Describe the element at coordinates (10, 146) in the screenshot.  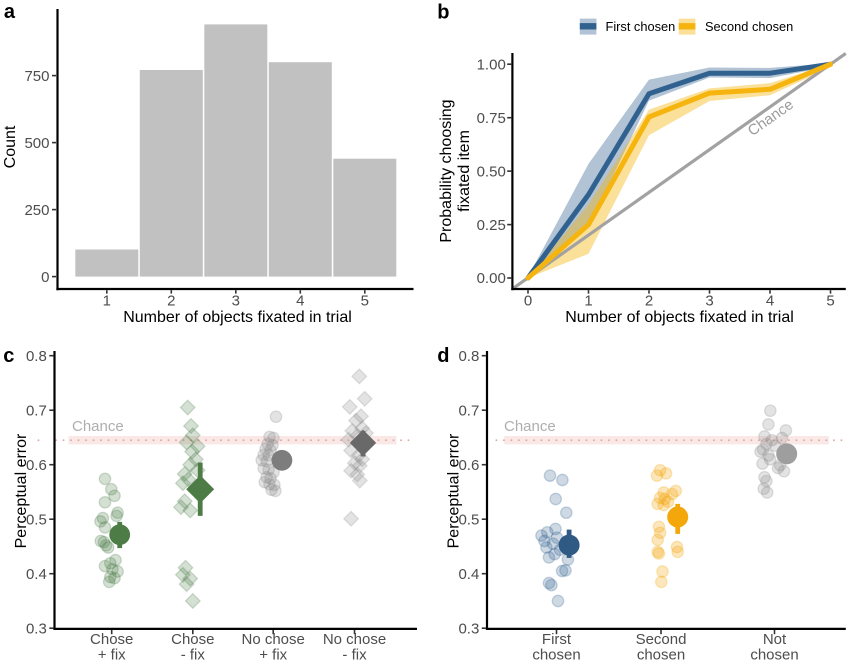
I see `svg-text: Count` at that location.